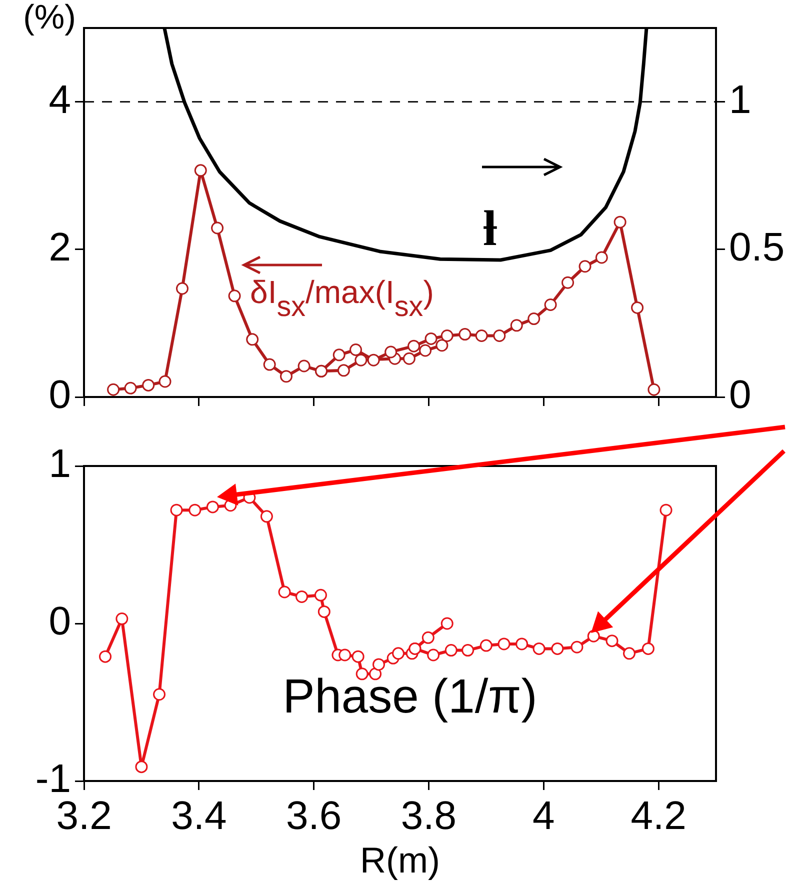 The image size is (787, 884). Describe the element at coordinates (59, 464) in the screenshot. I see `y-tick-label: 1` at that location.